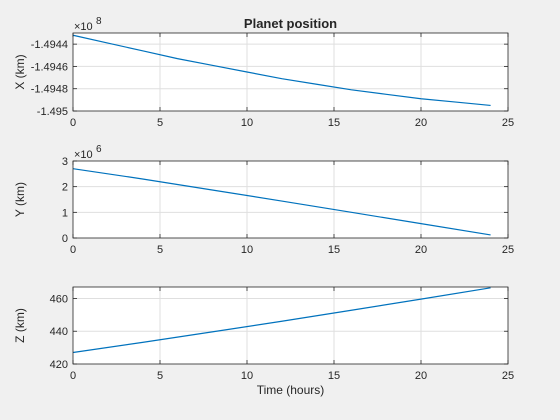 Image resolution: width=560 pixels, height=420 pixels. I want to click on x-position-y-axis-label: X (km), so click(20, 71).